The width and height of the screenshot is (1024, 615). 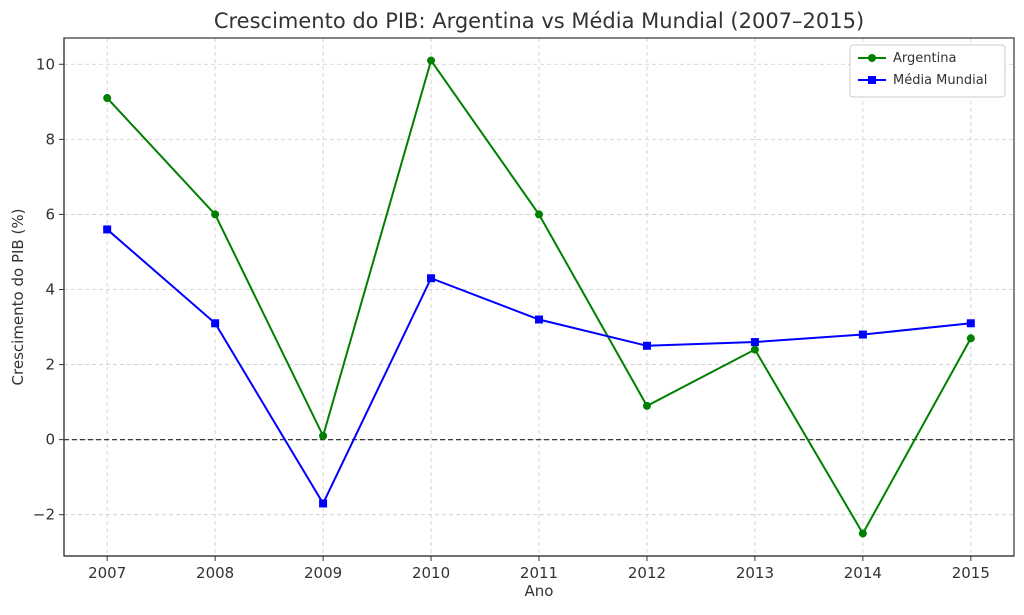 I want to click on x-tick-label: 2015, so click(x=971, y=573).